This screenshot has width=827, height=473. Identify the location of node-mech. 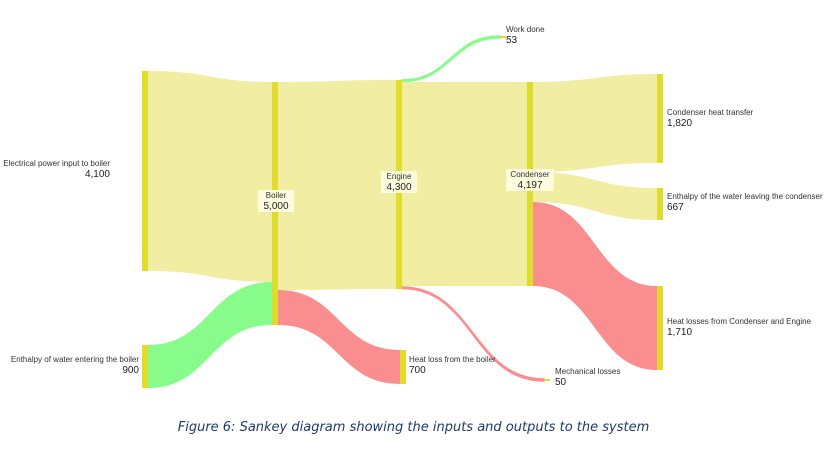
(547, 380).